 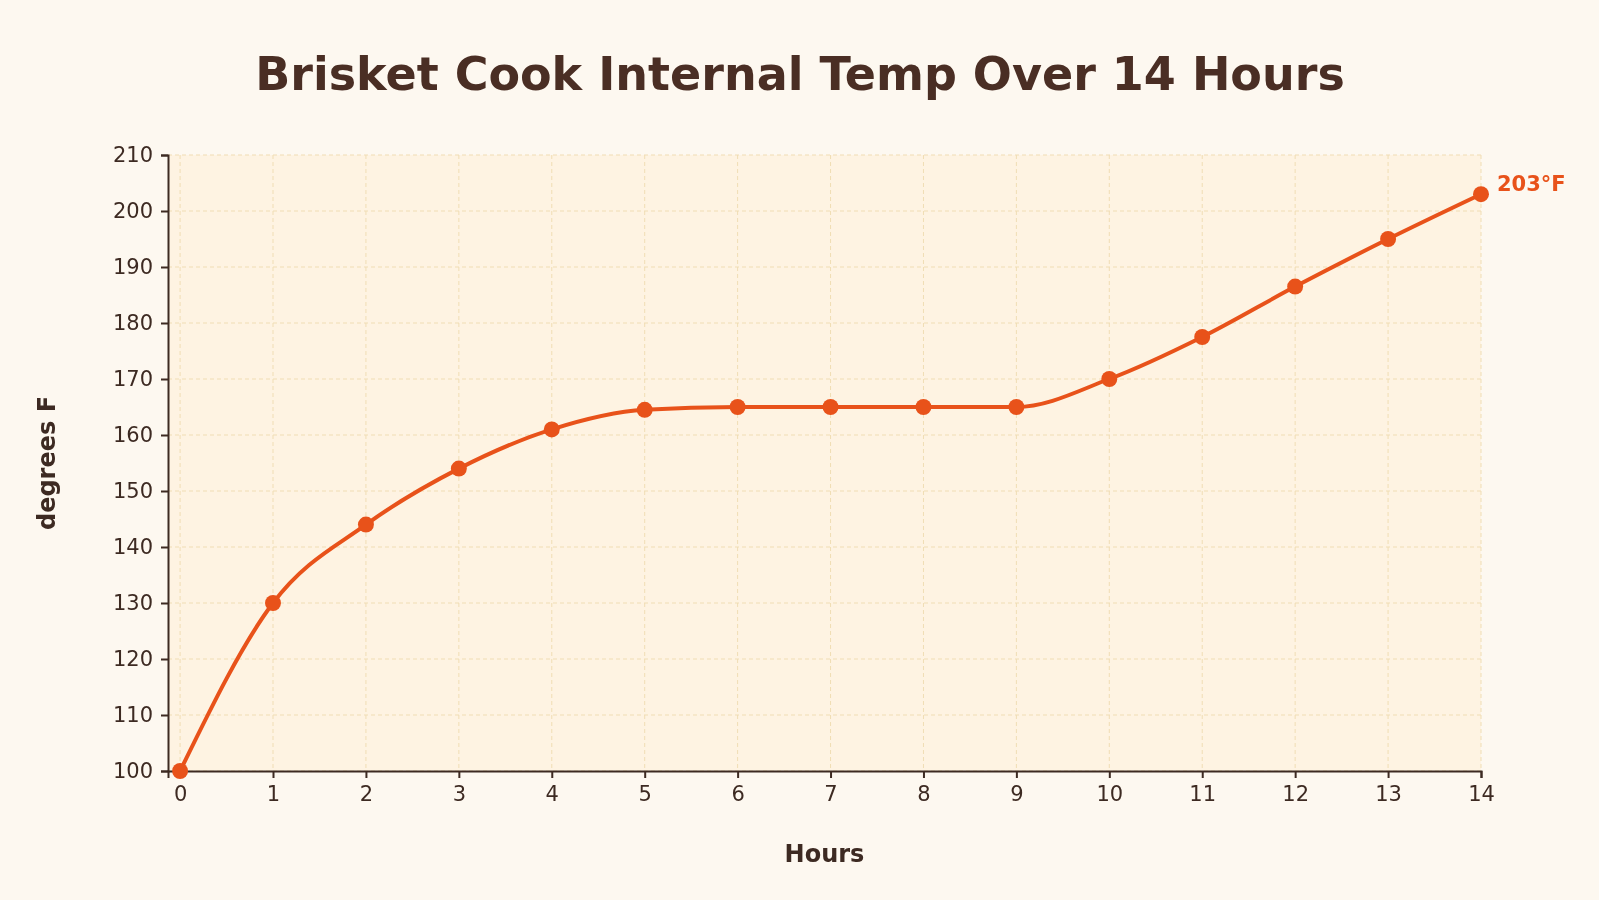 I want to click on y-tick-label: 210, so click(x=132, y=155).